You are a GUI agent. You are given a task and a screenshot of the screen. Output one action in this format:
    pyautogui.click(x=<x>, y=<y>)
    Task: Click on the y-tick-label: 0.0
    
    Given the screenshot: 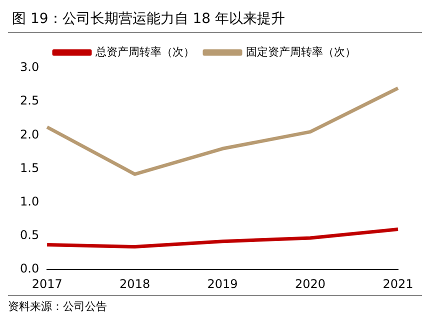 What is the action you would take?
    pyautogui.click(x=30, y=269)
    